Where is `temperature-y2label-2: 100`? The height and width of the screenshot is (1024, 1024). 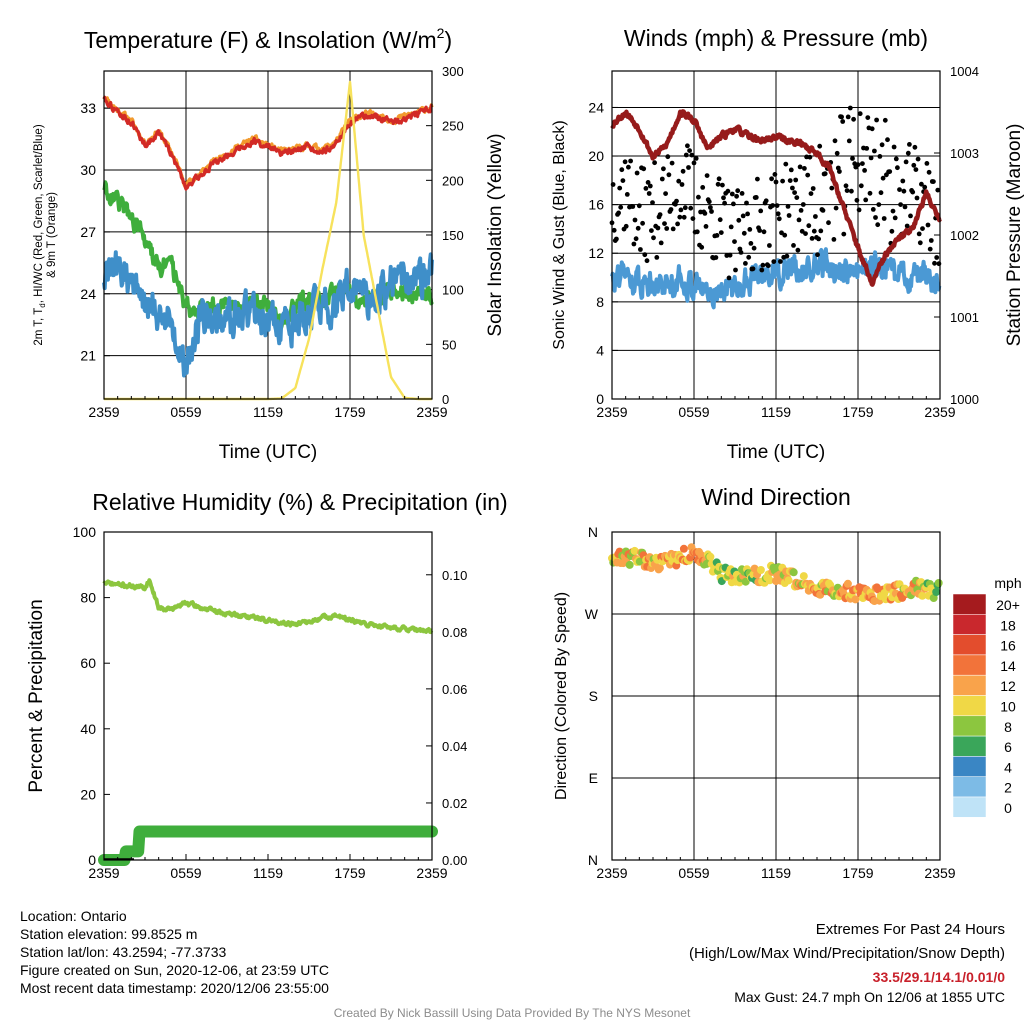 temperature-y2label-2: 100 is located at coordinates (453, 290).